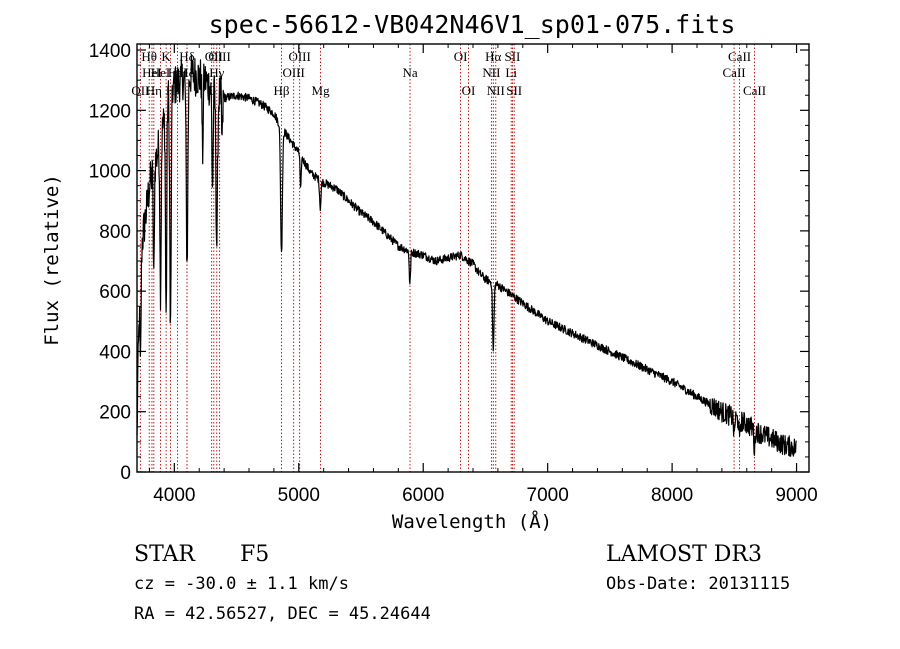 Image resolution: width=900 pixels, height=649 pixels. Describe the element at coordinates (140, 90) in the screenshot. I see `line-label-0: OII` at that location.